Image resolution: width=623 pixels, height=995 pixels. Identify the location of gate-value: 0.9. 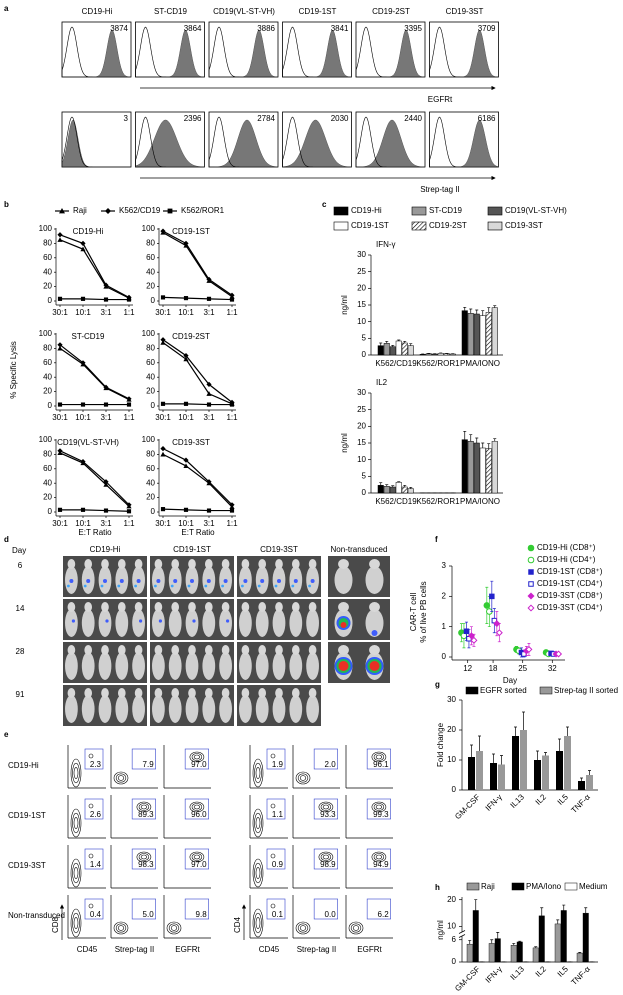
(278, 864).